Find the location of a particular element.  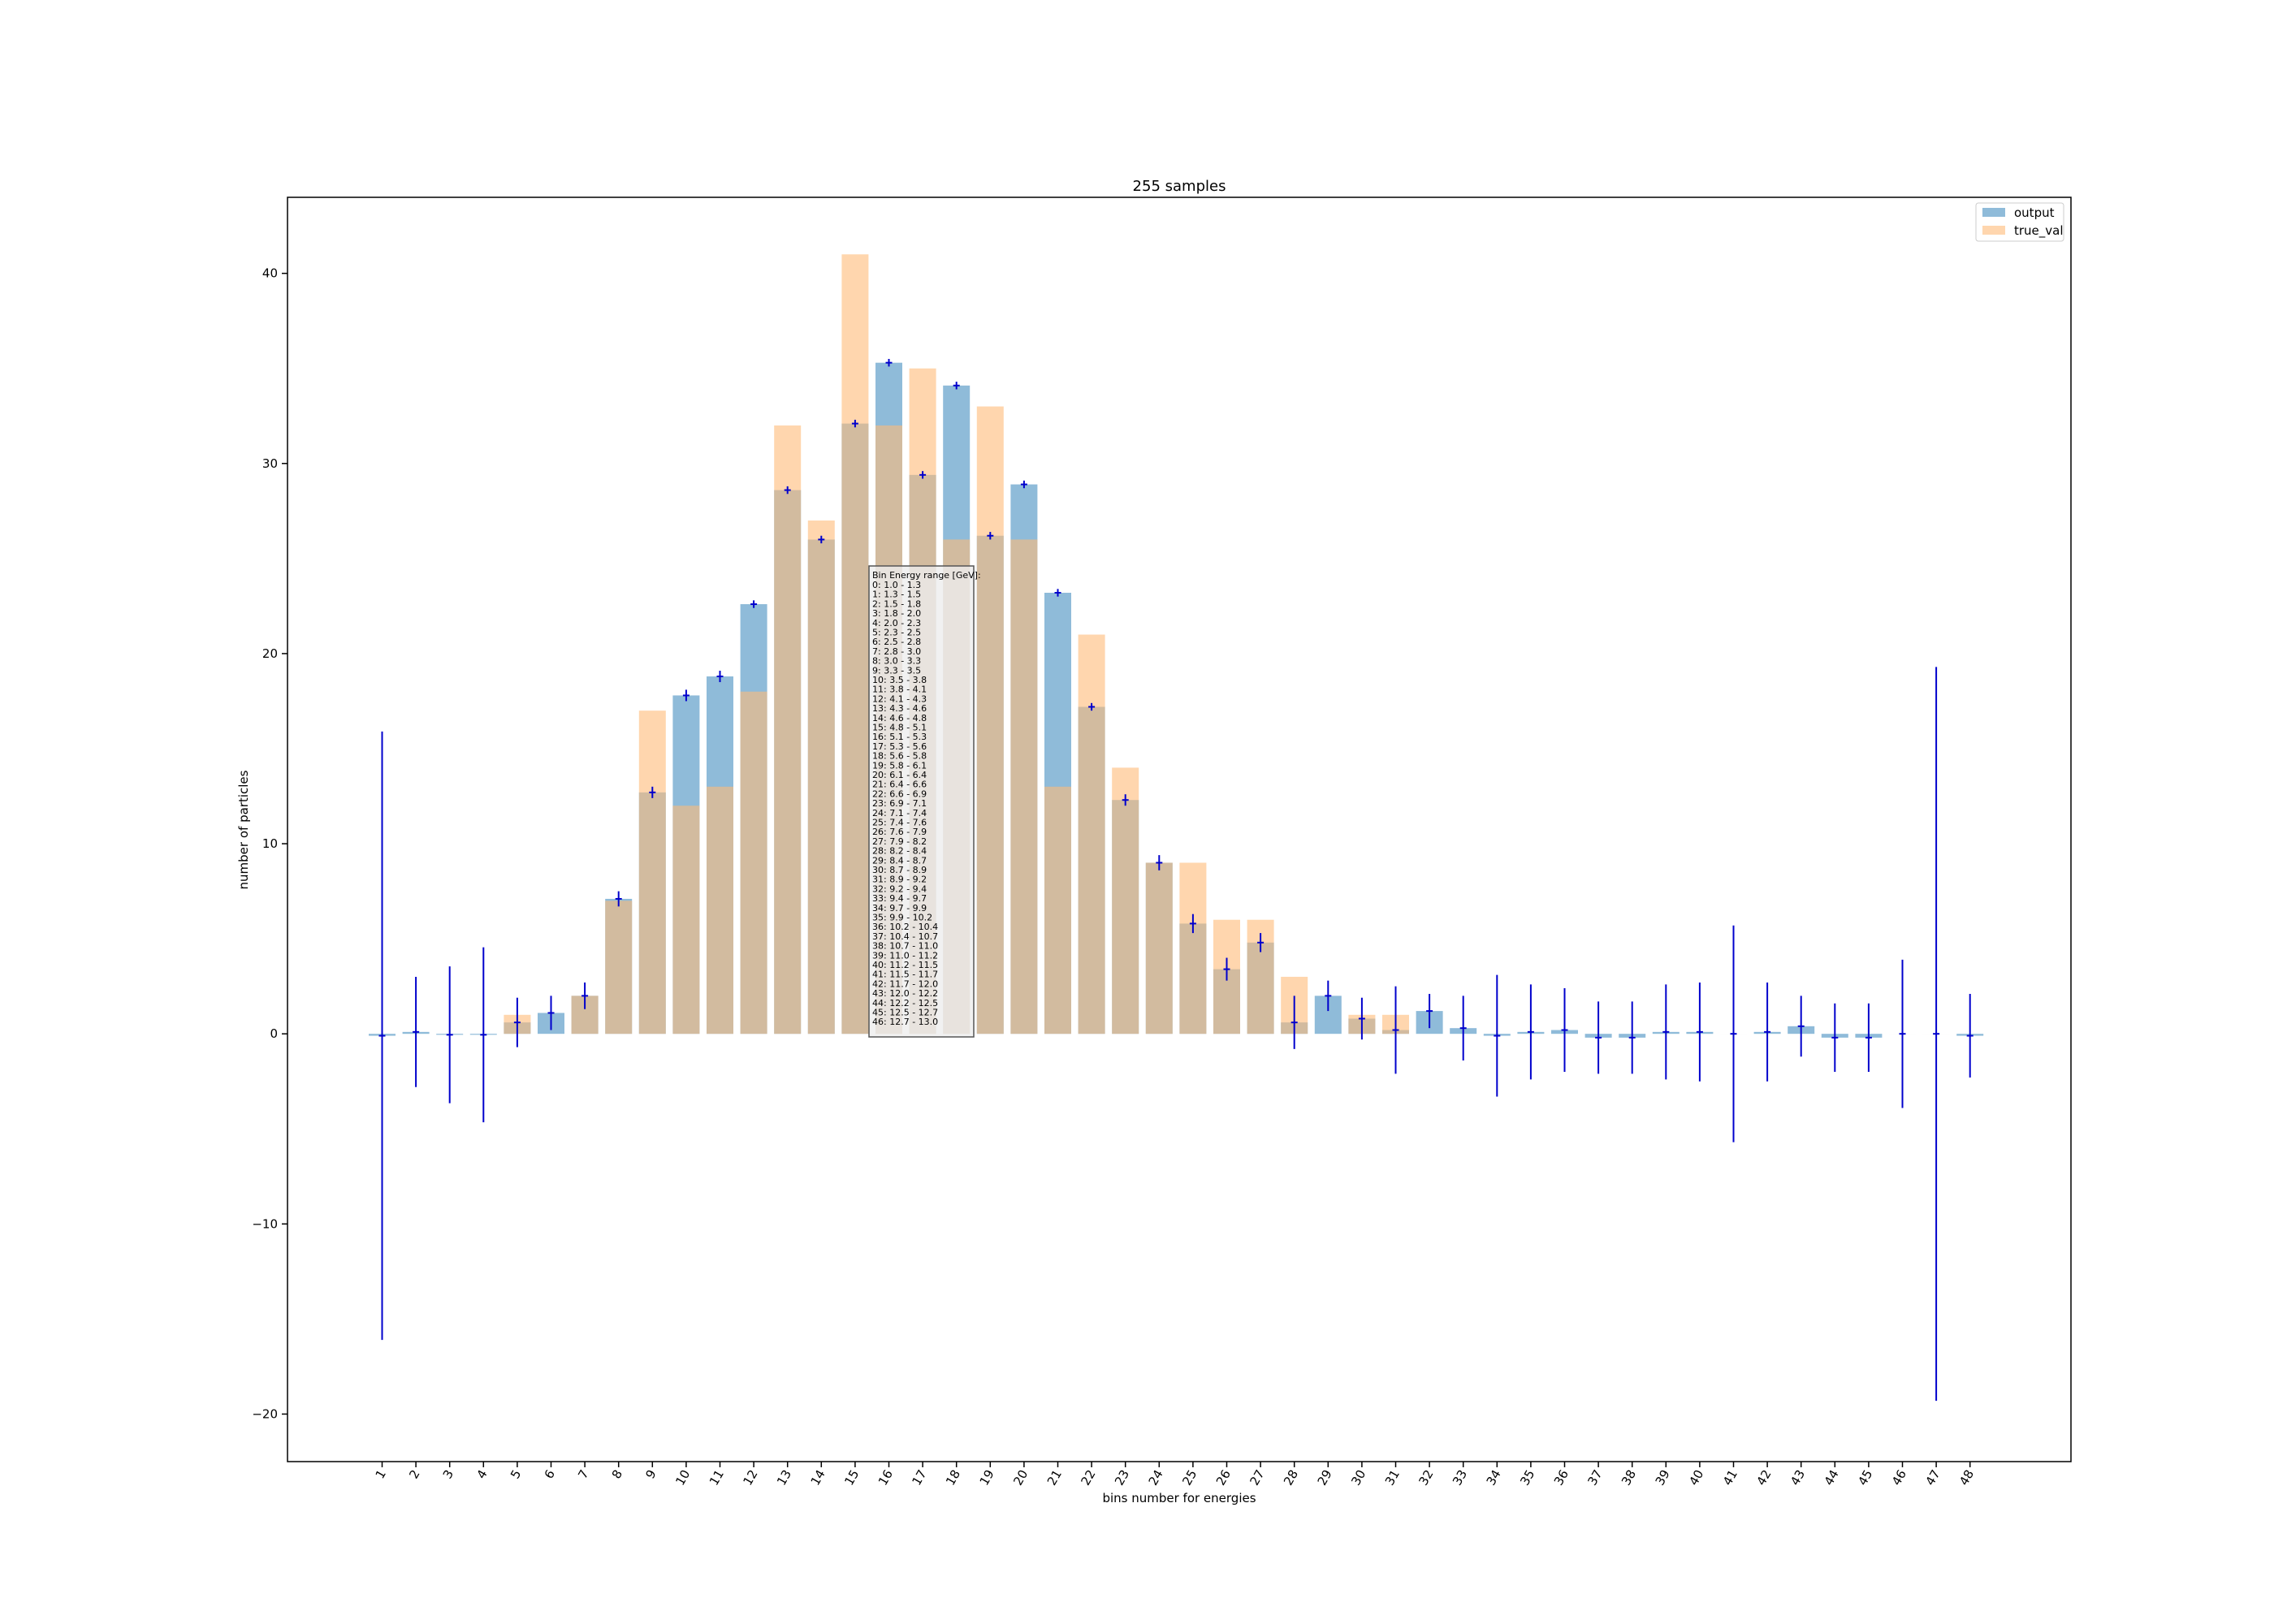

info-box-line: 45: 12.5 - 12.7 is located at coordinates (905, 1013).